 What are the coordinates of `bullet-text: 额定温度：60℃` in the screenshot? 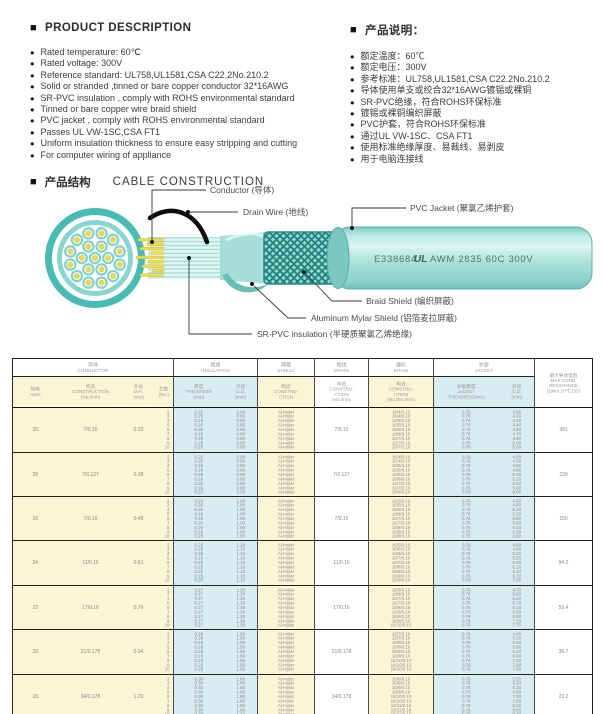 It's located at (392, 56).